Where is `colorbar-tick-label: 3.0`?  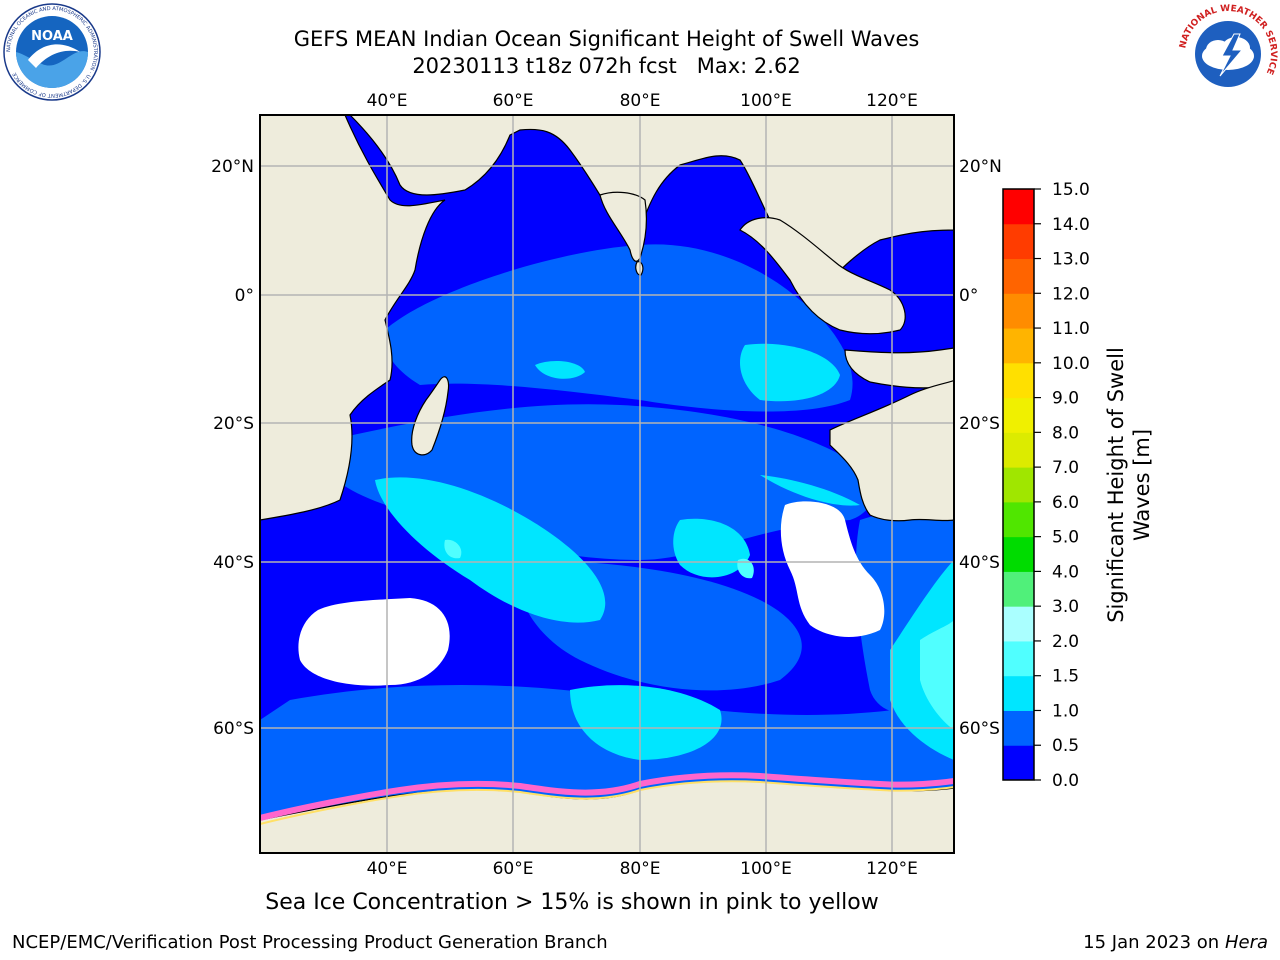
colorbar-tick-label: 3.0 is located at coordinates (1065, 607).